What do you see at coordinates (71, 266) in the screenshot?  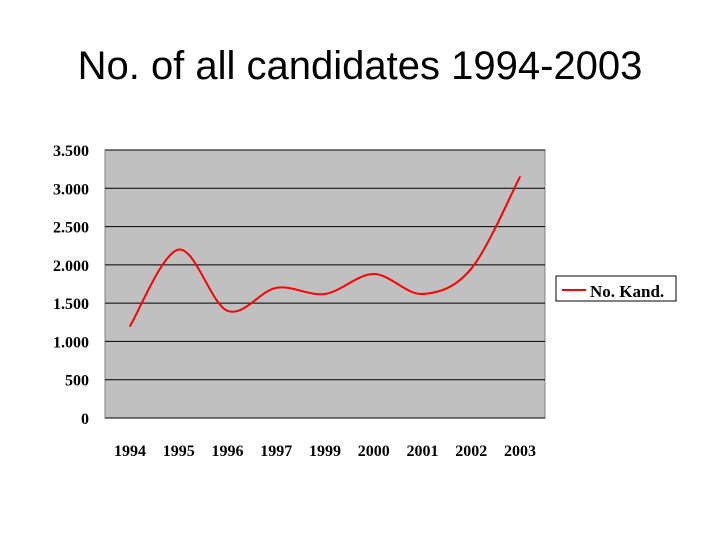 I see `y-tick-label: 2.000` at bounding box center [71, 266].